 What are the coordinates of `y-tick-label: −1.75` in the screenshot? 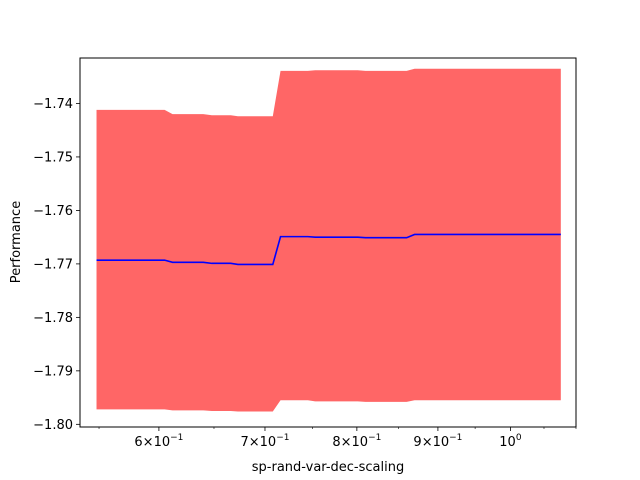 It's located at (53, 157).